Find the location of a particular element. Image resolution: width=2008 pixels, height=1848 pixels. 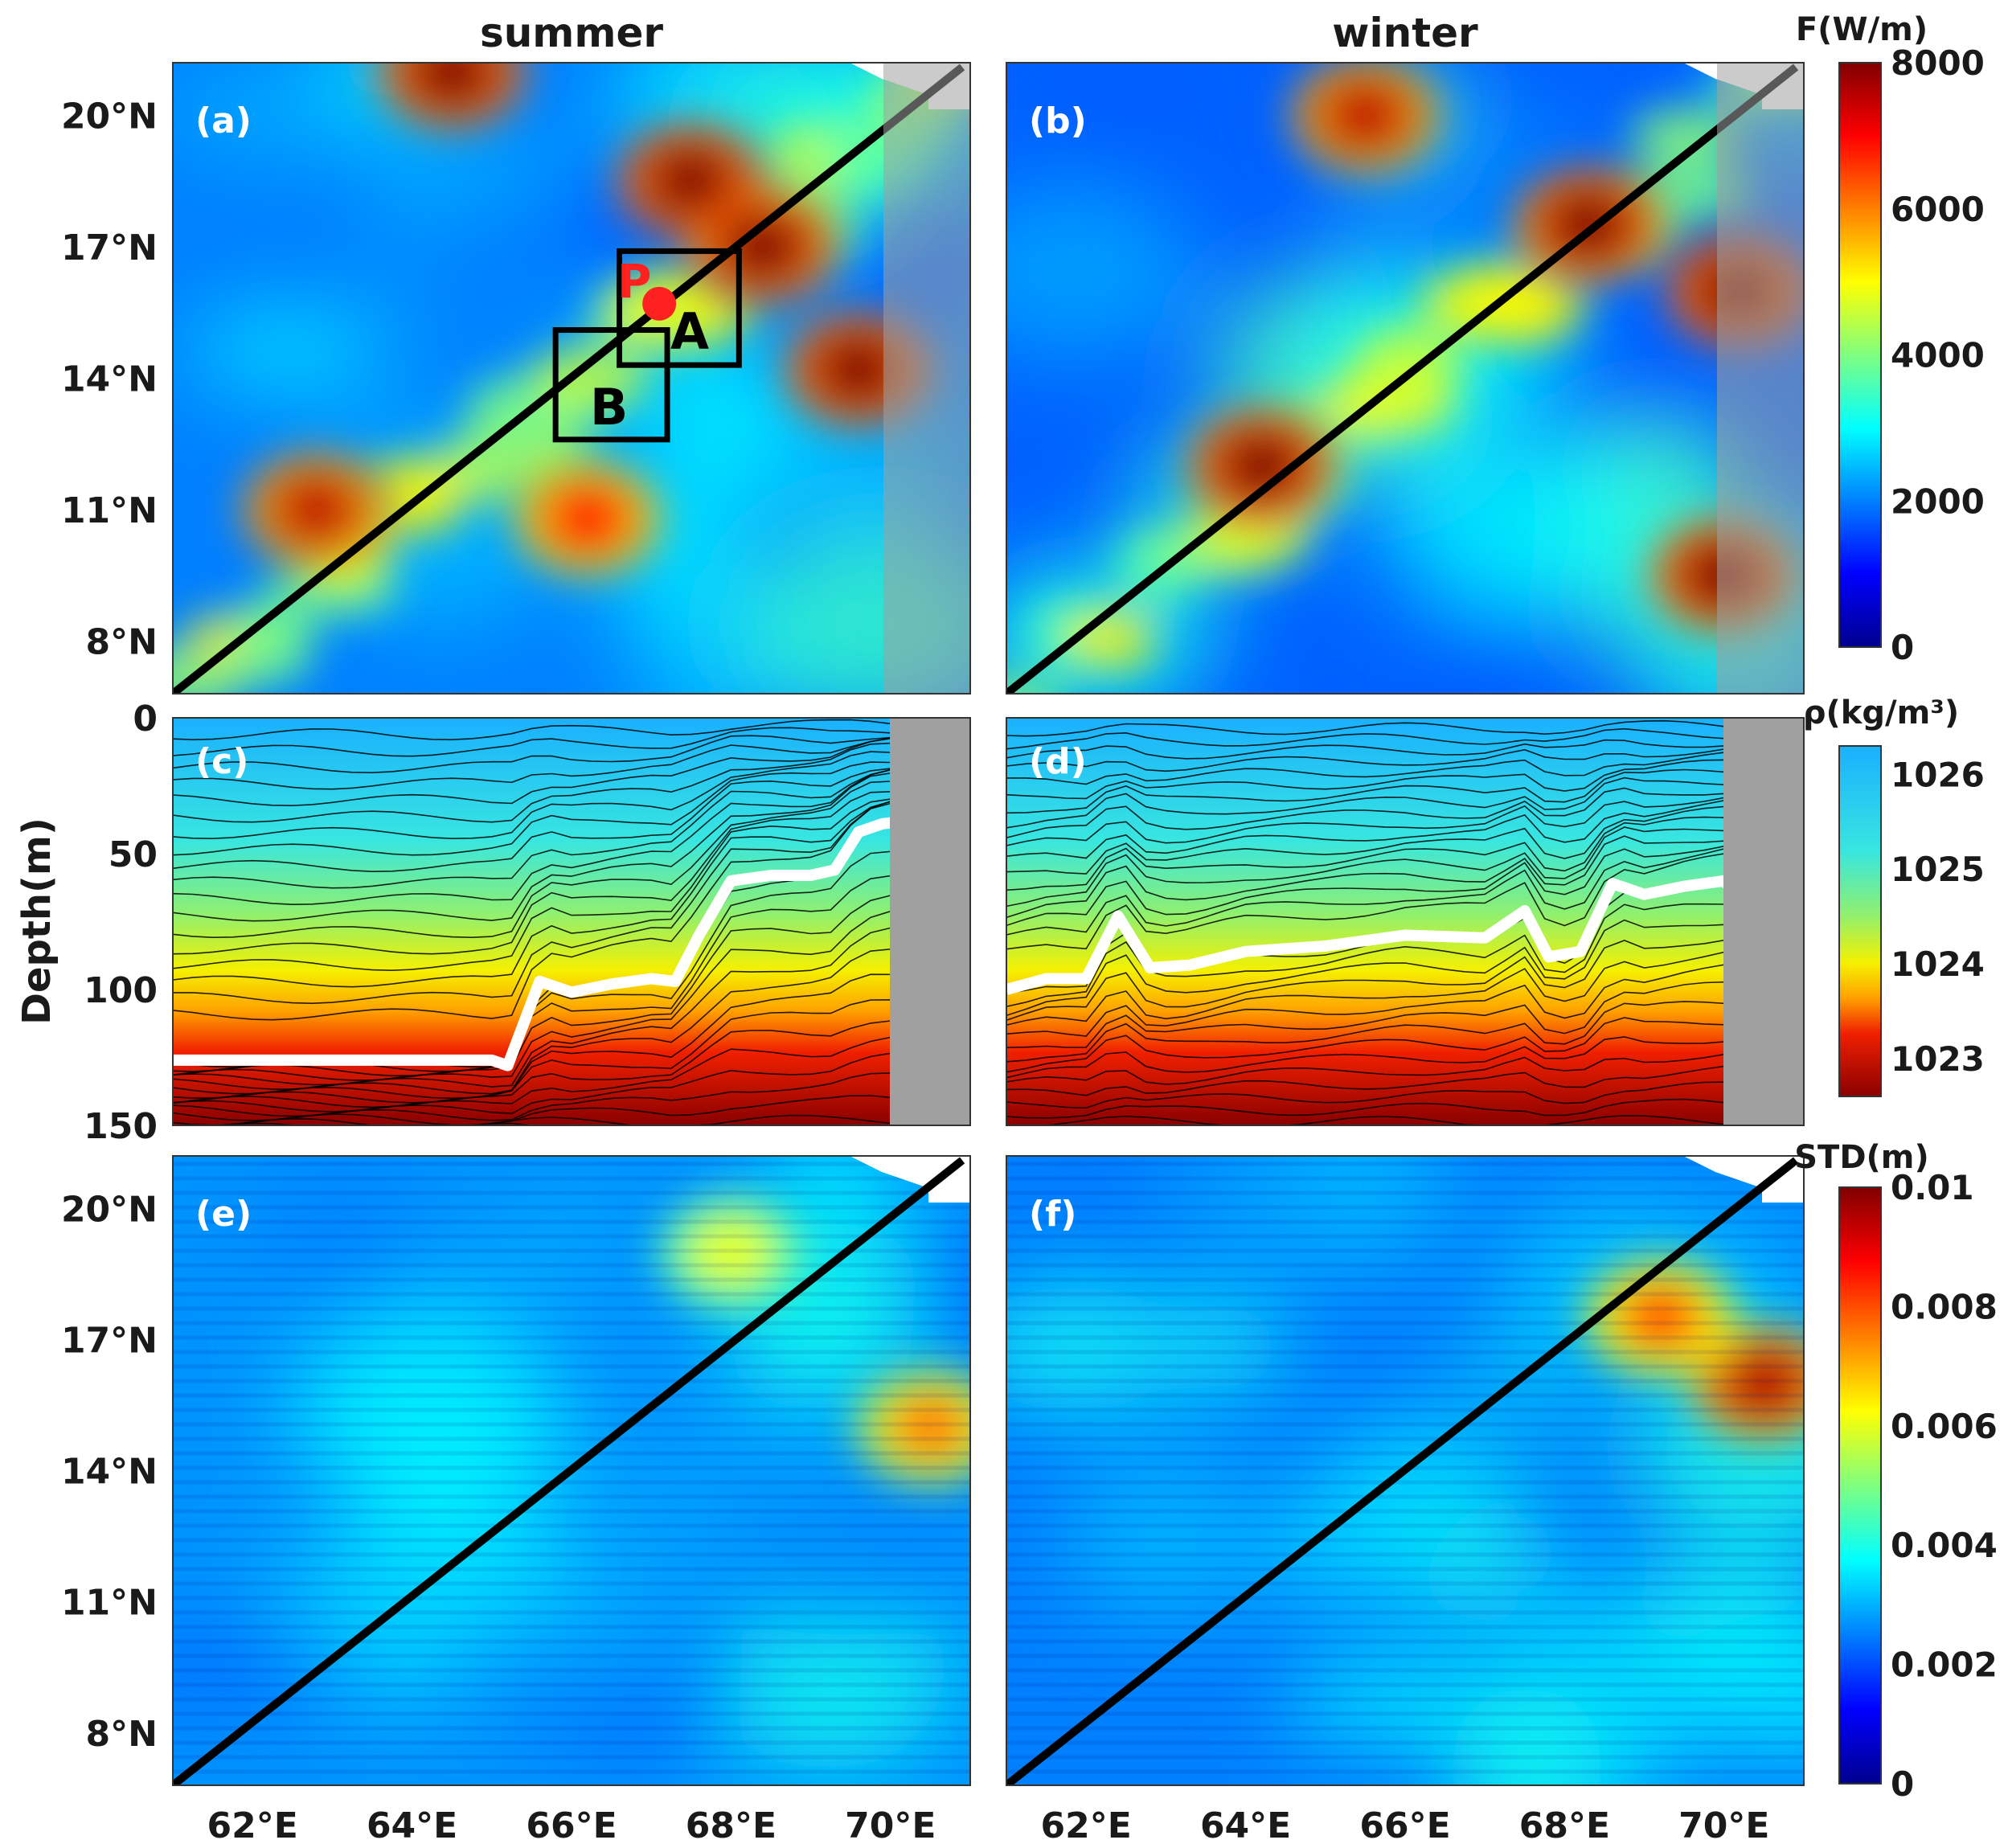

density-tick-label: 1023 is located at coordinates (1938, 1059).